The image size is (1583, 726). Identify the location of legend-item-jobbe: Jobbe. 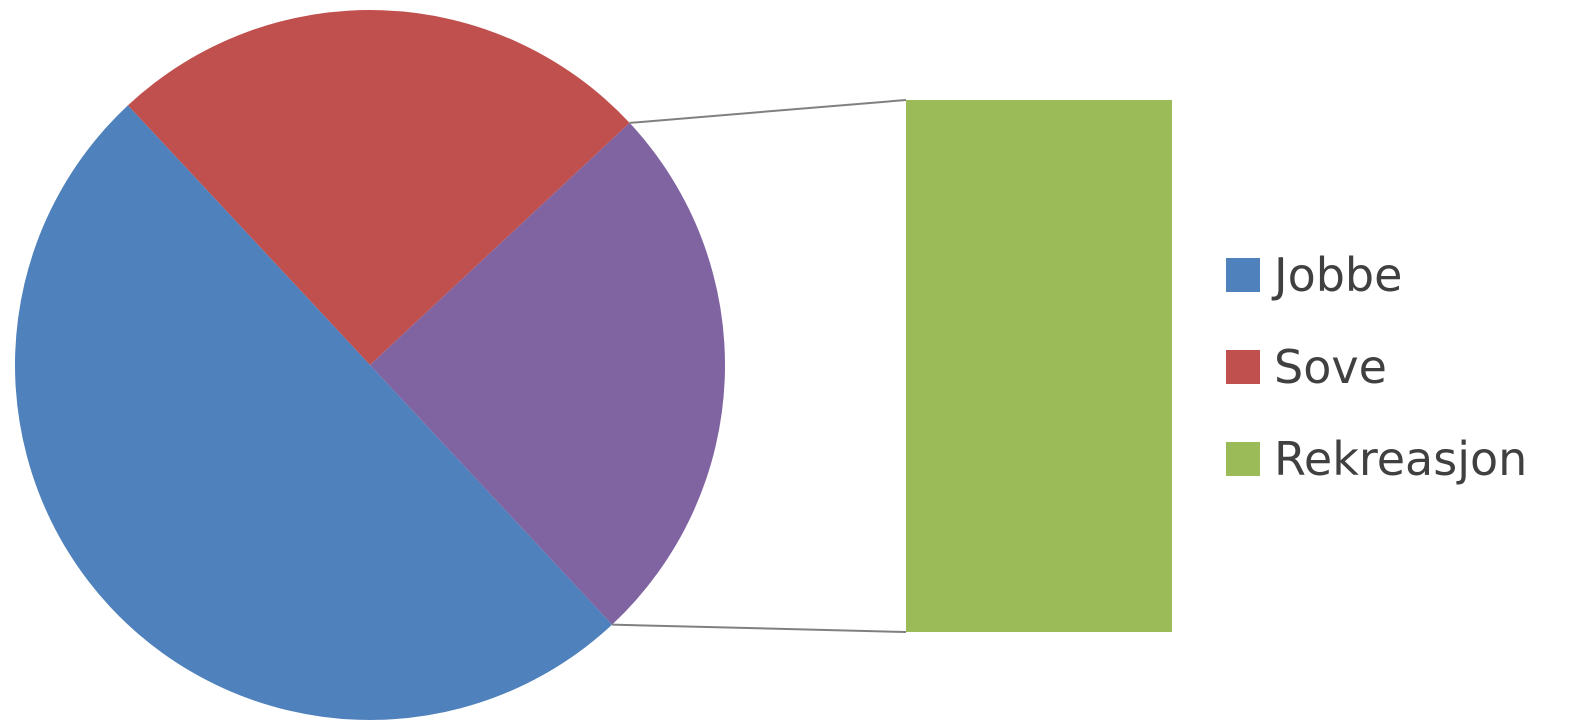
(1314, 275).